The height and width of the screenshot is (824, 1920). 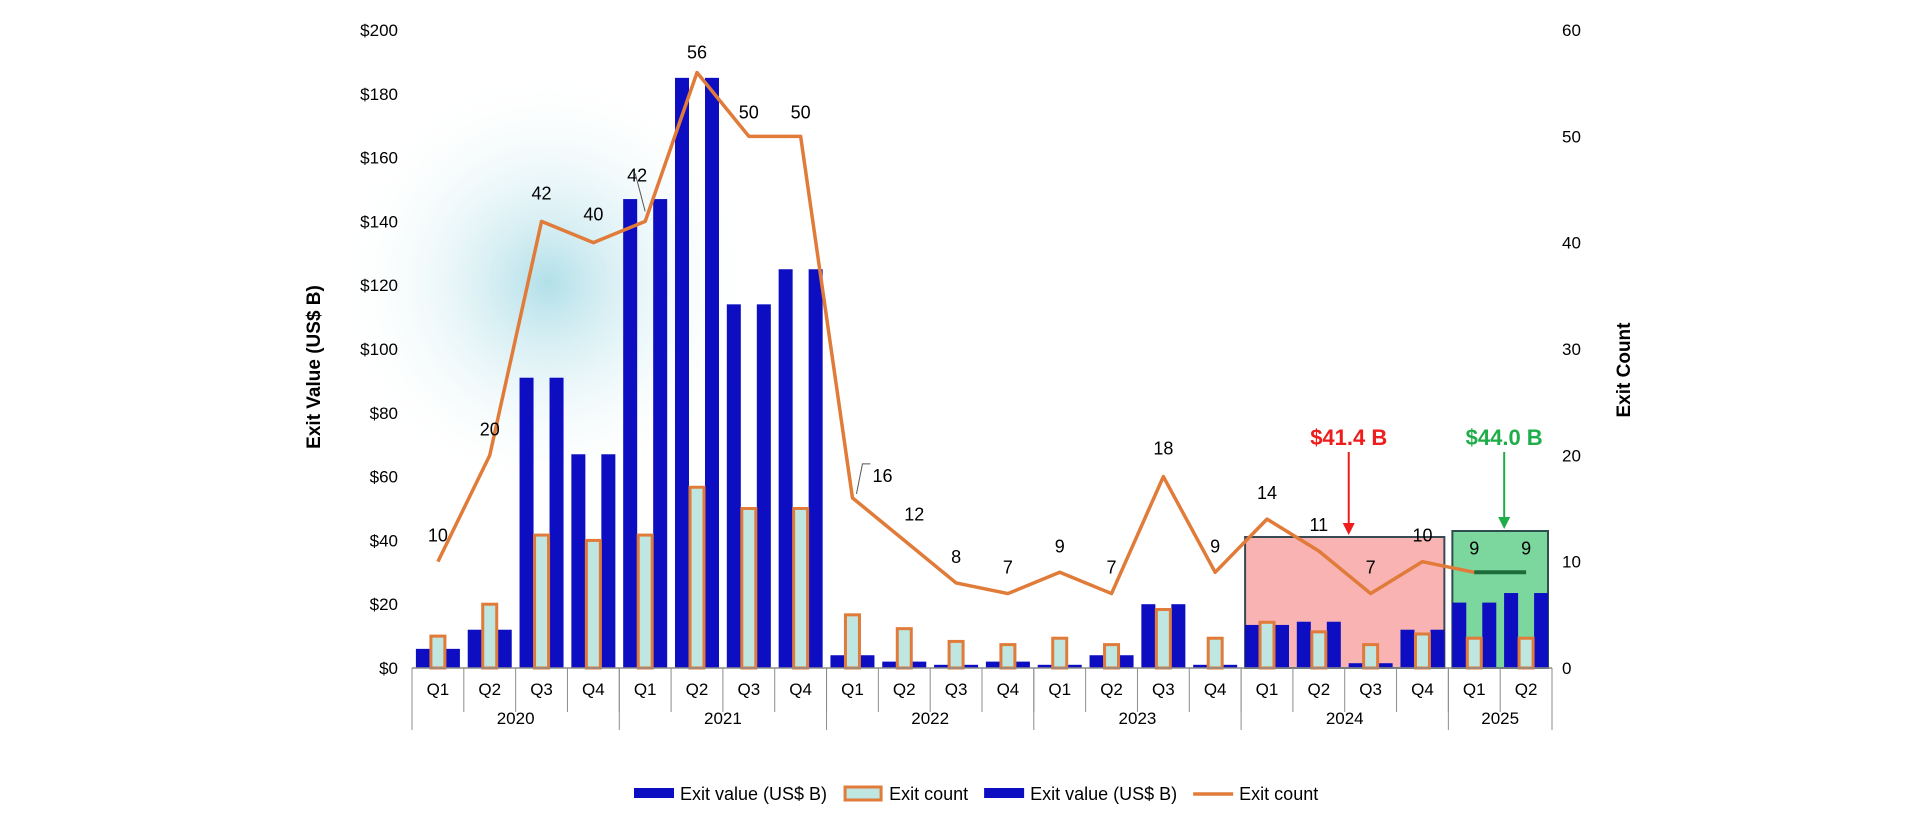 I want to click on callout-arrowhead, so click(x=1504, y=523).